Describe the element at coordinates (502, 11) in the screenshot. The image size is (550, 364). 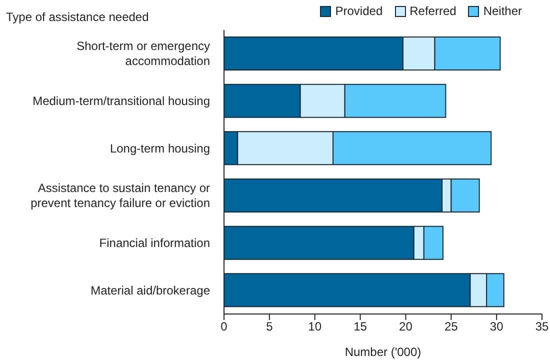
I see `legend-label: Neither` at that location.